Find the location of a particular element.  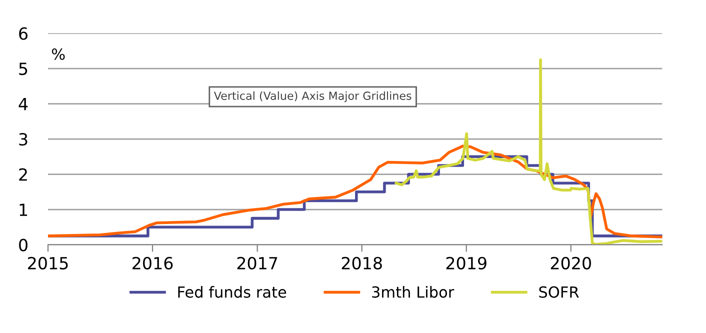

legend-label: 3mth Libor is located at coordinates (413, 292).